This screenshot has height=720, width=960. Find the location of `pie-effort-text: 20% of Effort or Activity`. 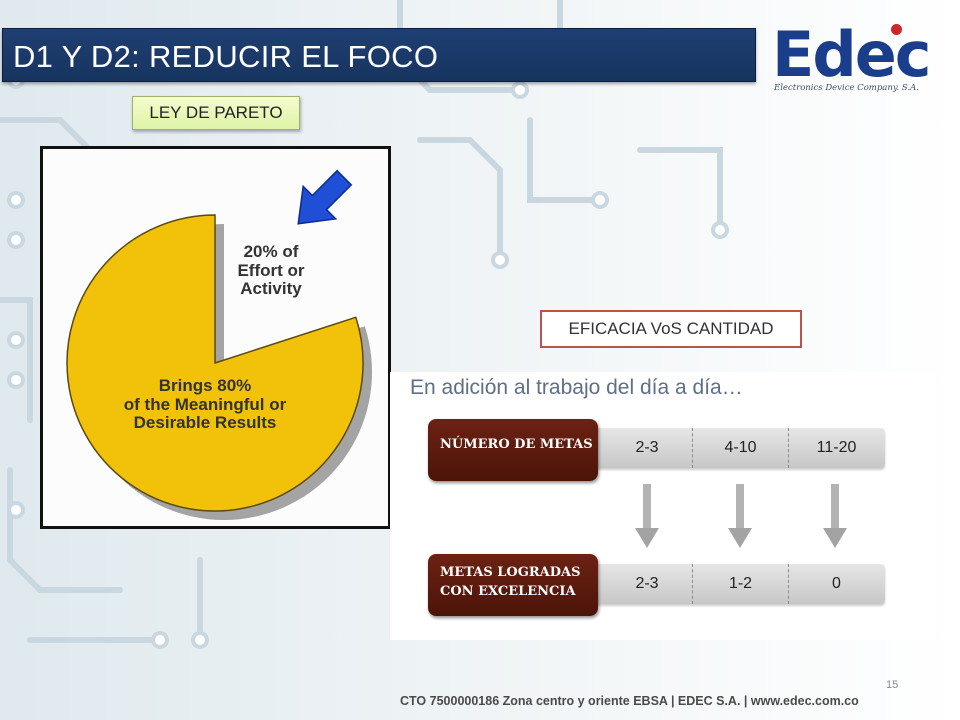

pie-effort-text: 20% of Effort or Activity is located at coordinates (271, 270).